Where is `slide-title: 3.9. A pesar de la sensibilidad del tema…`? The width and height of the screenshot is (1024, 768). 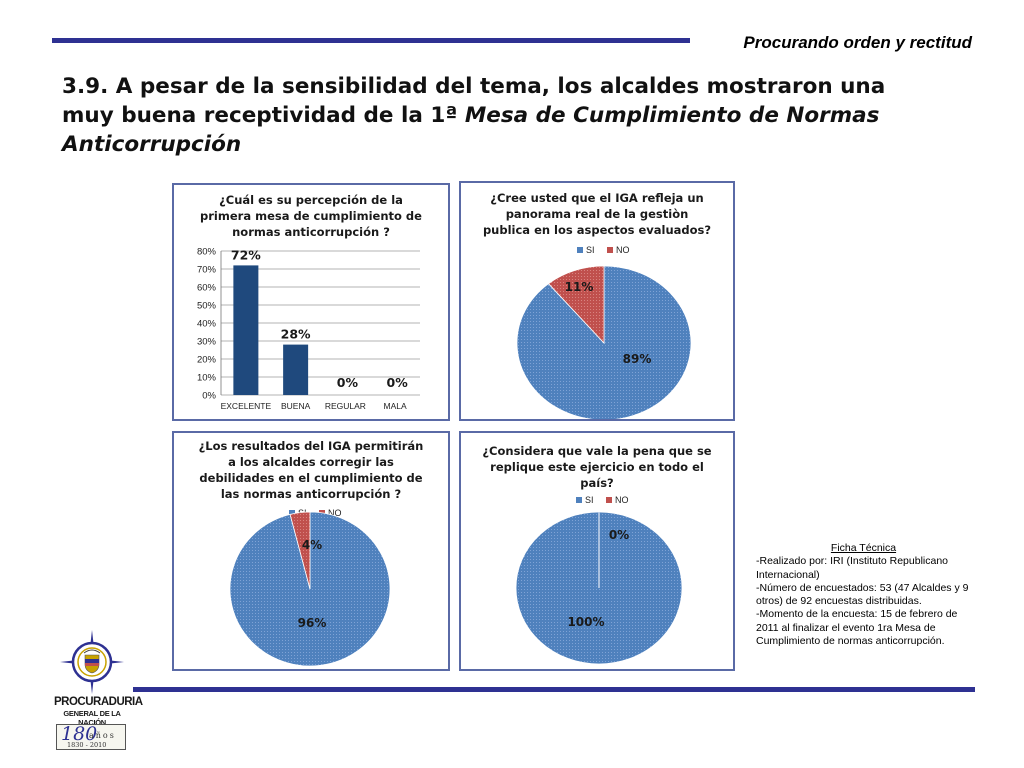 slide-title: 3.9. A pesar de la sensibilidad del tema… is located at coordinates (502, 115).